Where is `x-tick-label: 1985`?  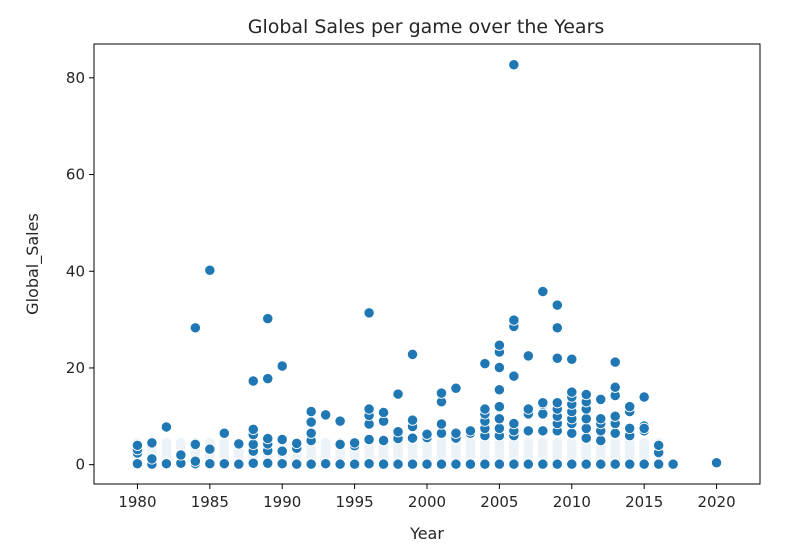 x-tick-label: 1985 is located at coordinates (210, 502).